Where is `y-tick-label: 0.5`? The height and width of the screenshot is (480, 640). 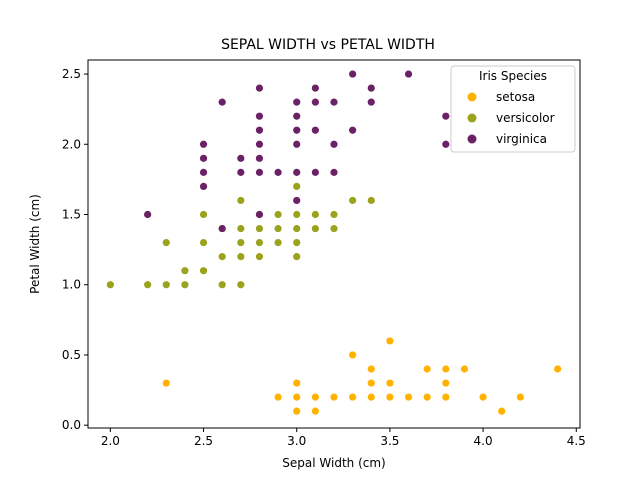 y-tick-label: 0.5 is located at coordinates (71, 355).